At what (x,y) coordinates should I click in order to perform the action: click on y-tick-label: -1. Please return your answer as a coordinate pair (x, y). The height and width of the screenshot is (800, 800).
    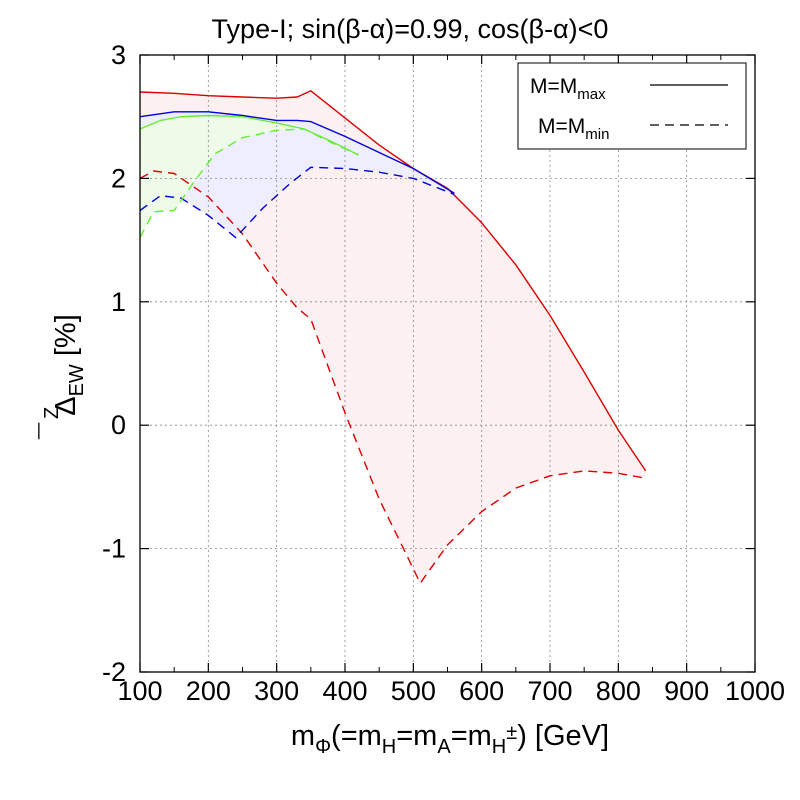
    Looking at the image, I should click on (114, 549).